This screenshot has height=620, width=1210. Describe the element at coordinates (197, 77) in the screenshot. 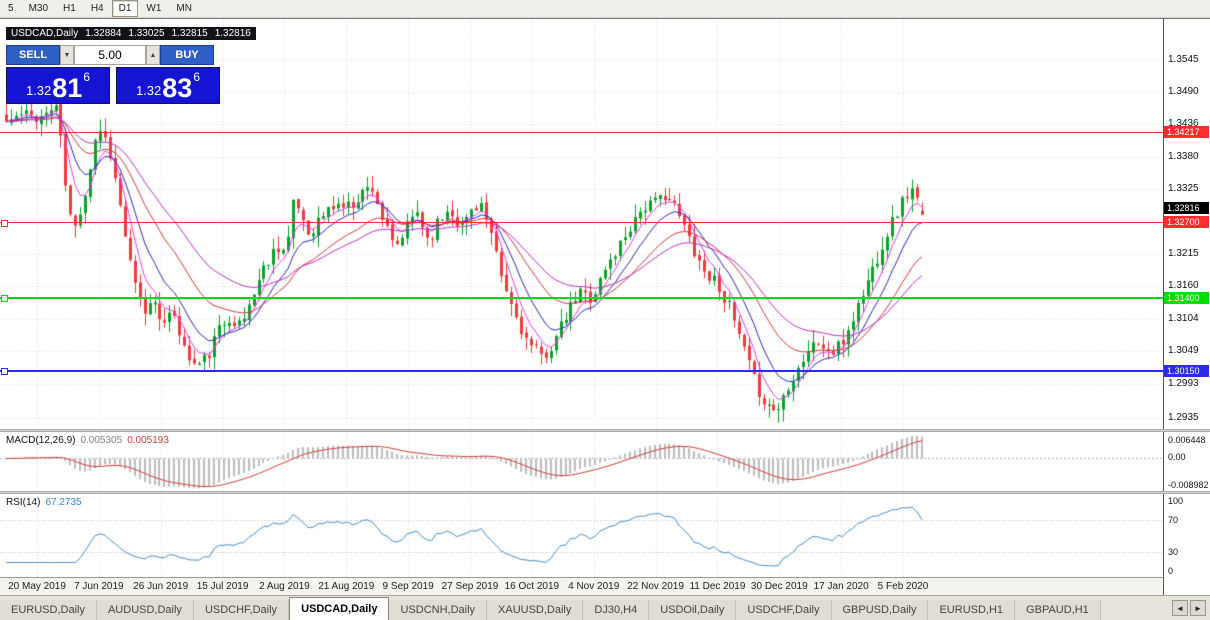

I see `buy-price-pip-digit: 6` at that location.